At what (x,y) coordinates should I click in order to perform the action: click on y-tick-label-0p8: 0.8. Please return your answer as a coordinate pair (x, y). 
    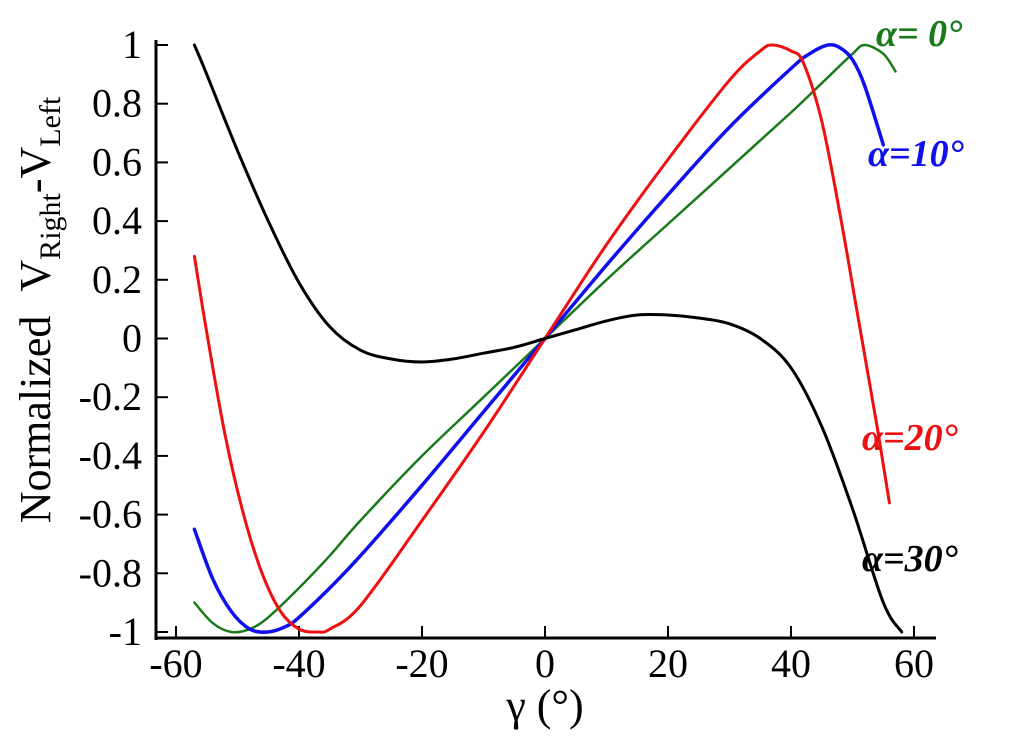
    Looking at the image, I should click on (117, 103).